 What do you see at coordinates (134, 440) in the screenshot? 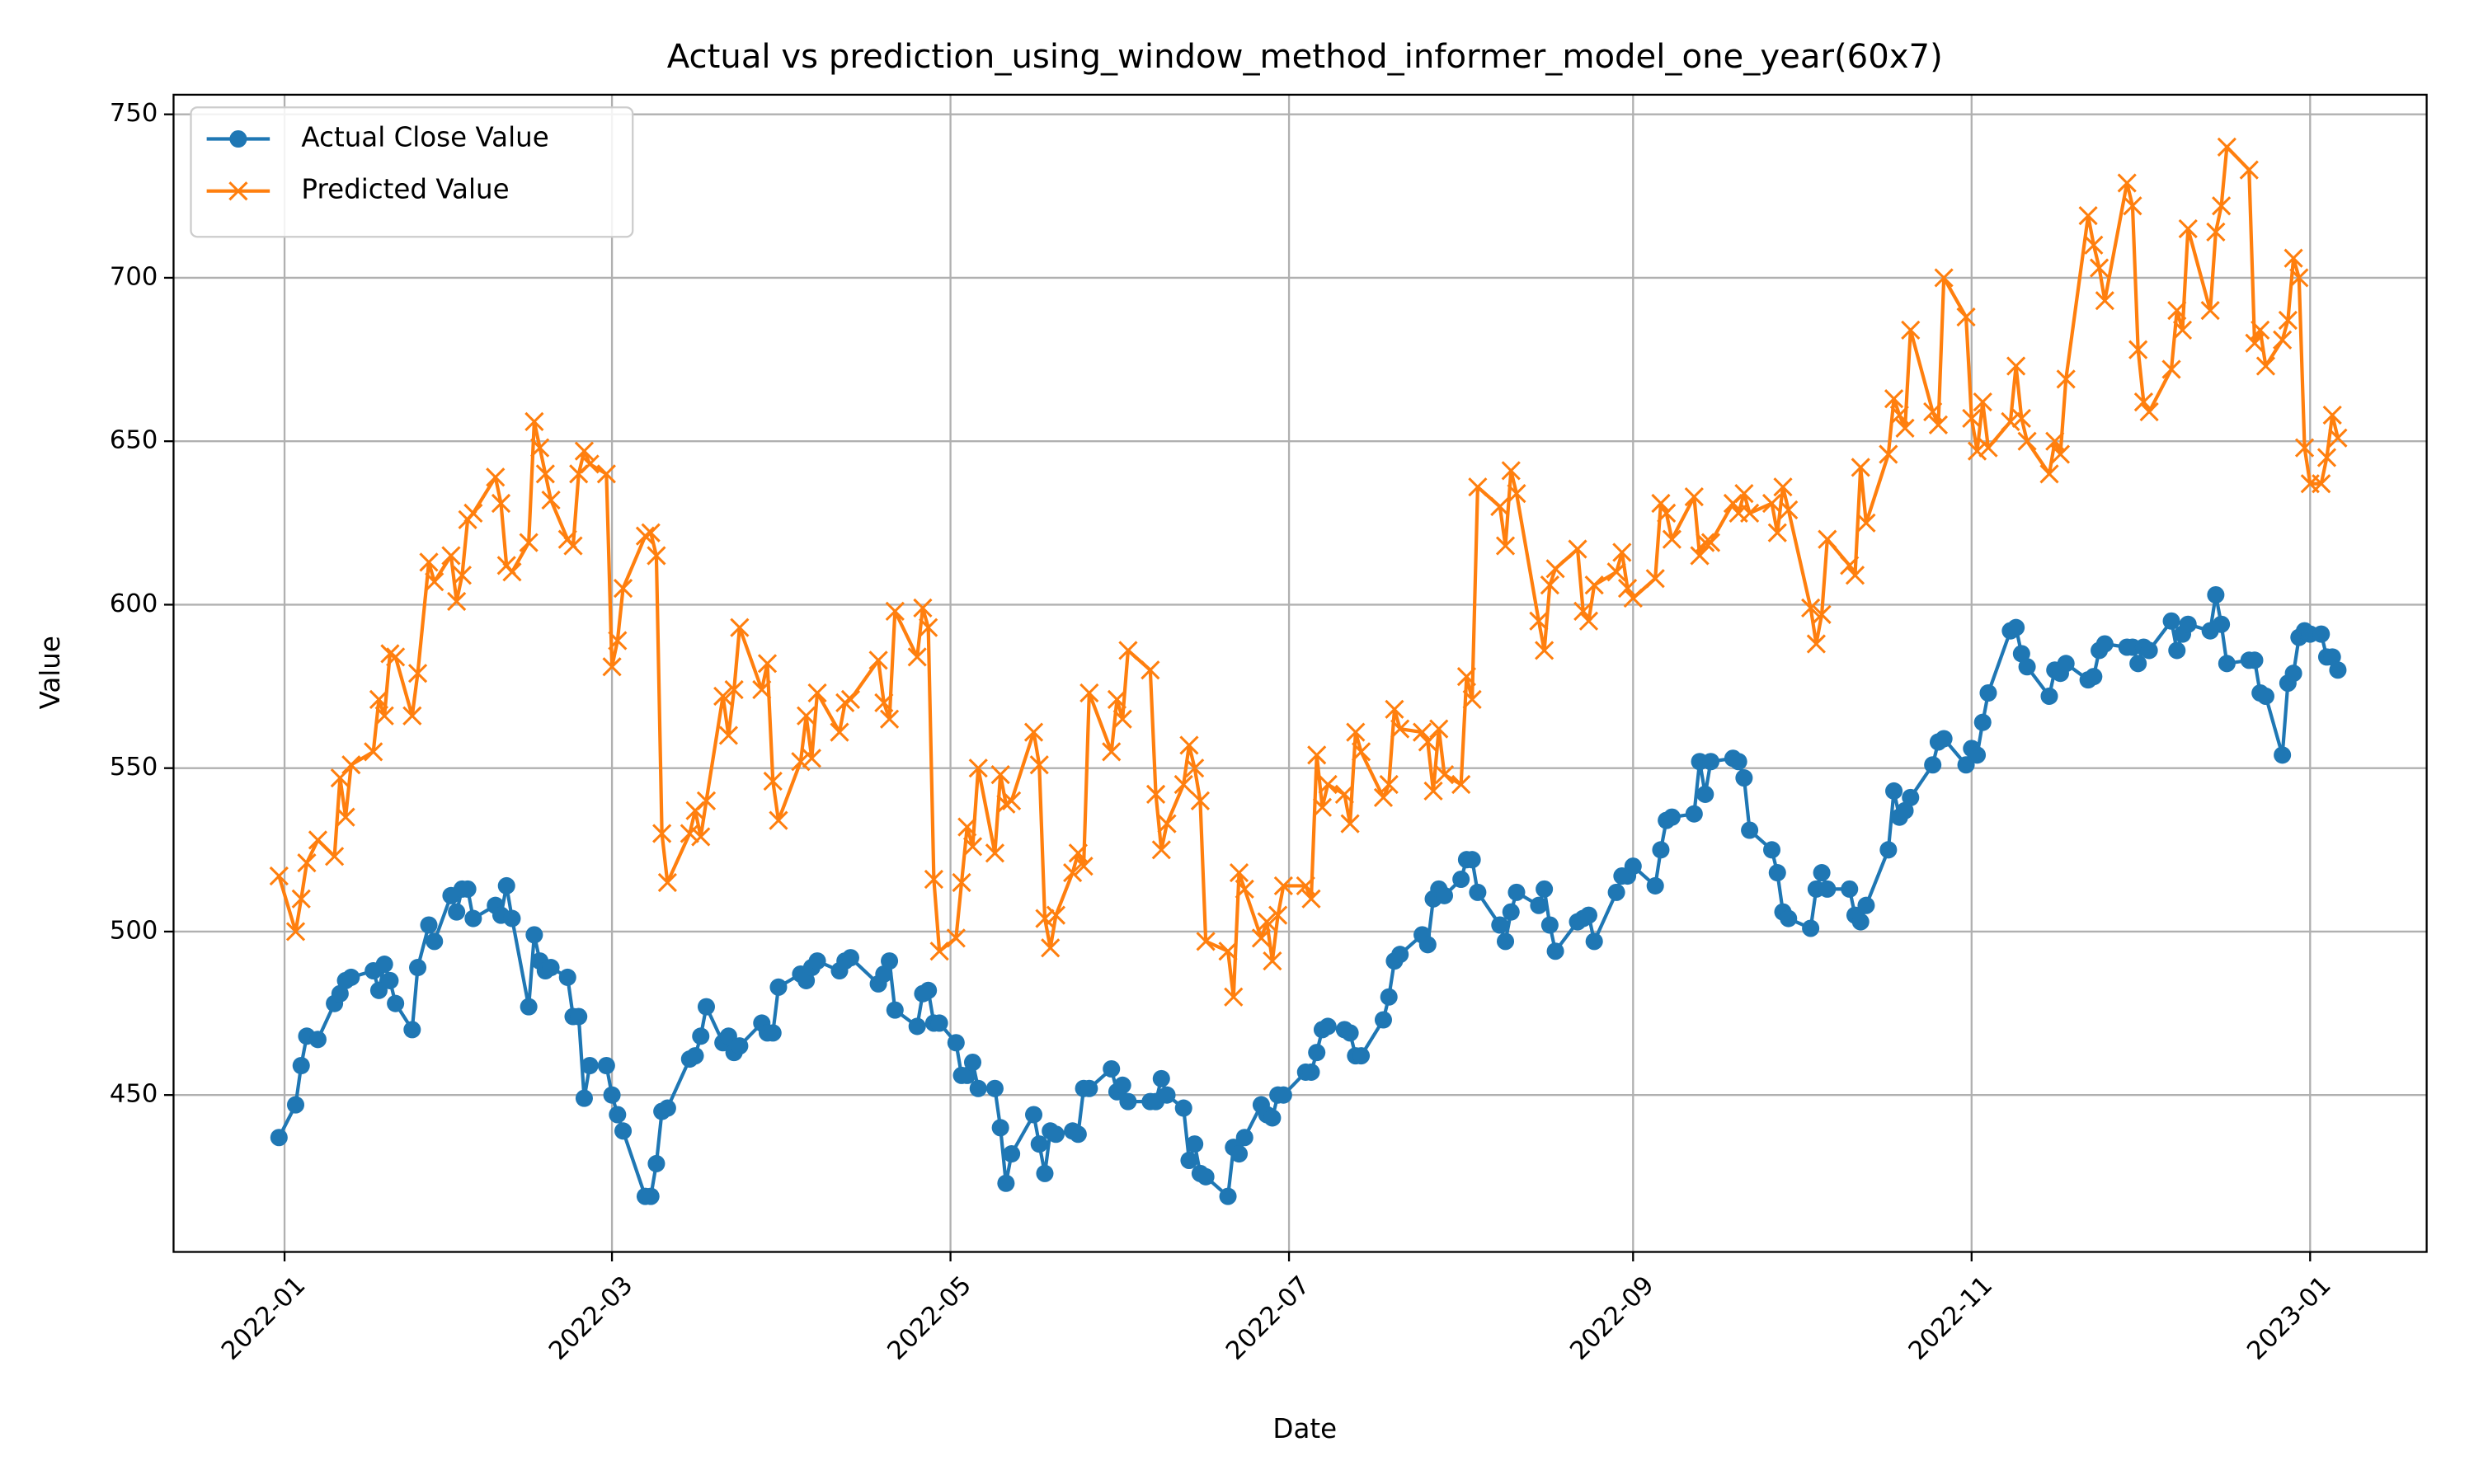
I see `y-tick-label: 650` at bounding box center [134, 440].